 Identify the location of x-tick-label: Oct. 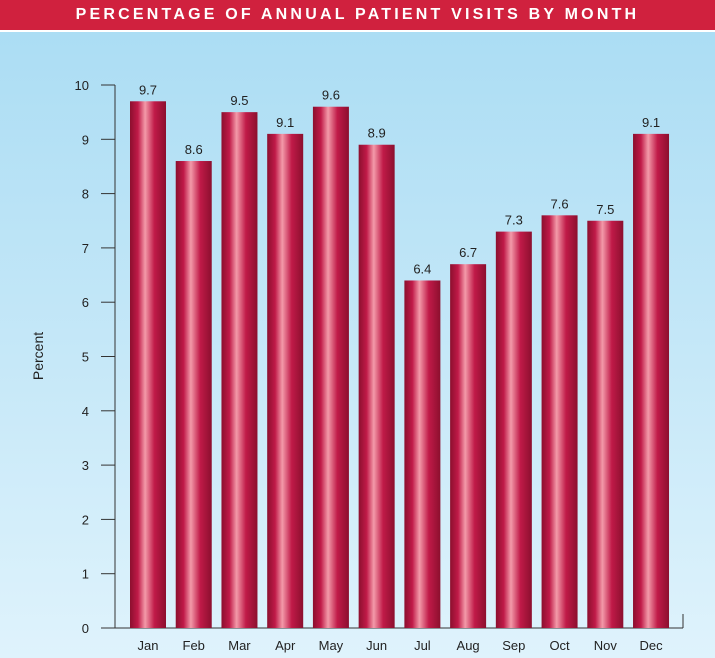
(559, 645).